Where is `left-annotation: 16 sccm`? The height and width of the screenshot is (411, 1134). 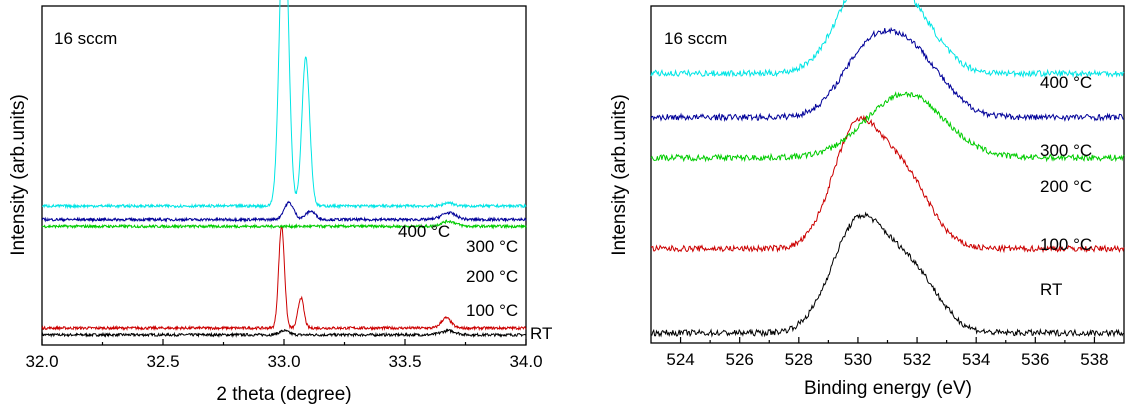 left-annotation: 16 sccm is located at coordinates (85, 38).